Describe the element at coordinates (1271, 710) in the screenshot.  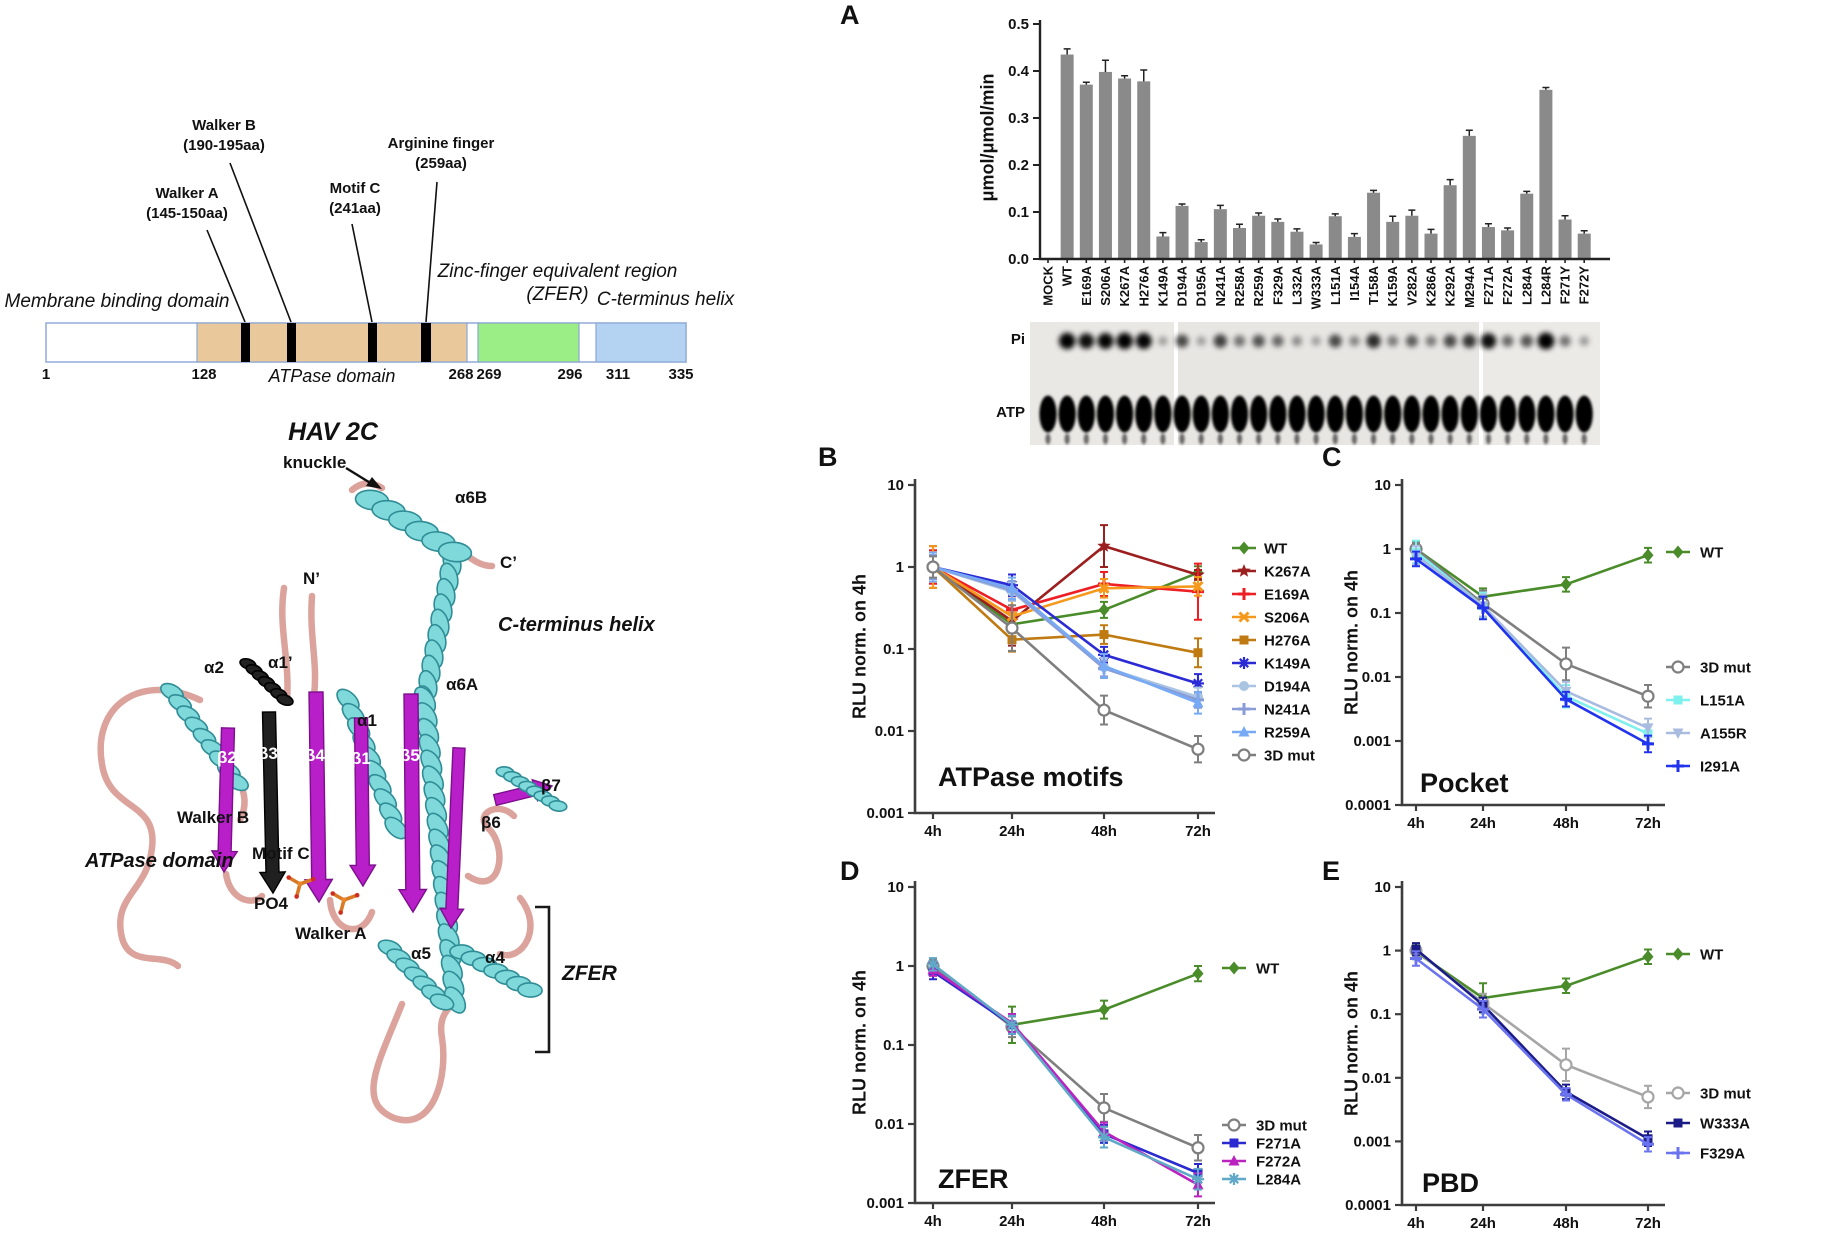
I see `legend-item-N241A: N241A` at that location.